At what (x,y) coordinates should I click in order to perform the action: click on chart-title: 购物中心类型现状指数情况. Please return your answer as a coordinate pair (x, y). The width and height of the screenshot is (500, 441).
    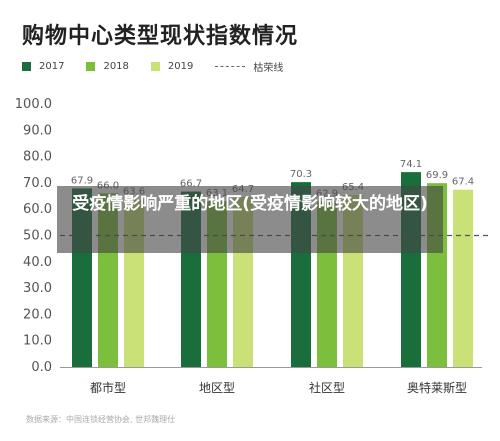
    Looking at the image, I should click on (160, 36).